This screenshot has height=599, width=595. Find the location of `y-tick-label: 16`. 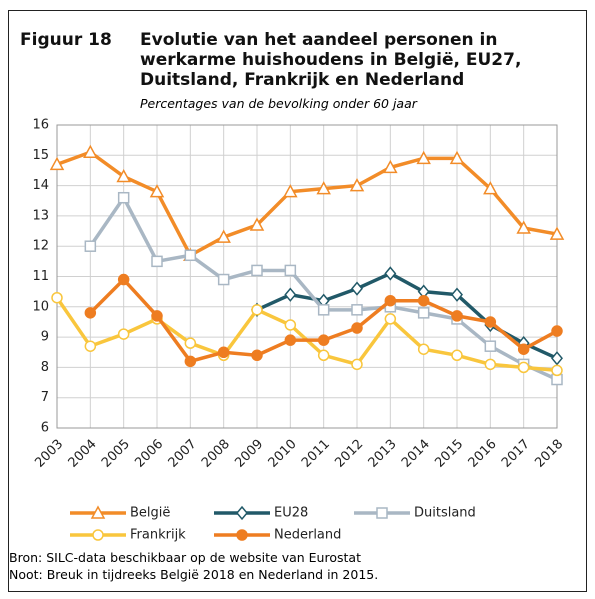

y-tick-label: 16 is located at coordinates (40, 125).